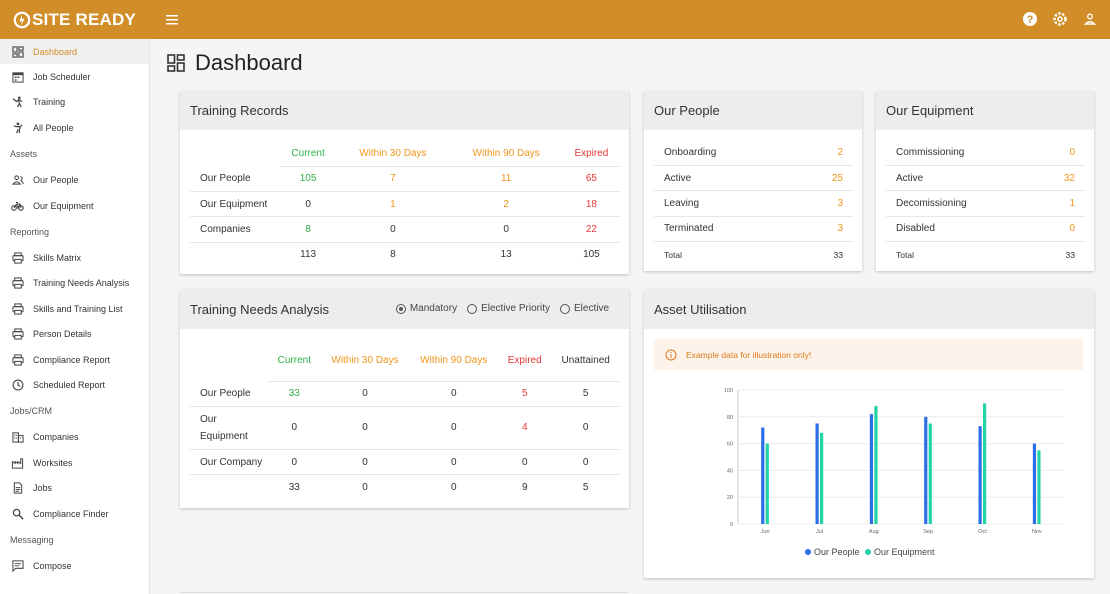  I want to click on x-tick-label: Oct, so click(982, 532).